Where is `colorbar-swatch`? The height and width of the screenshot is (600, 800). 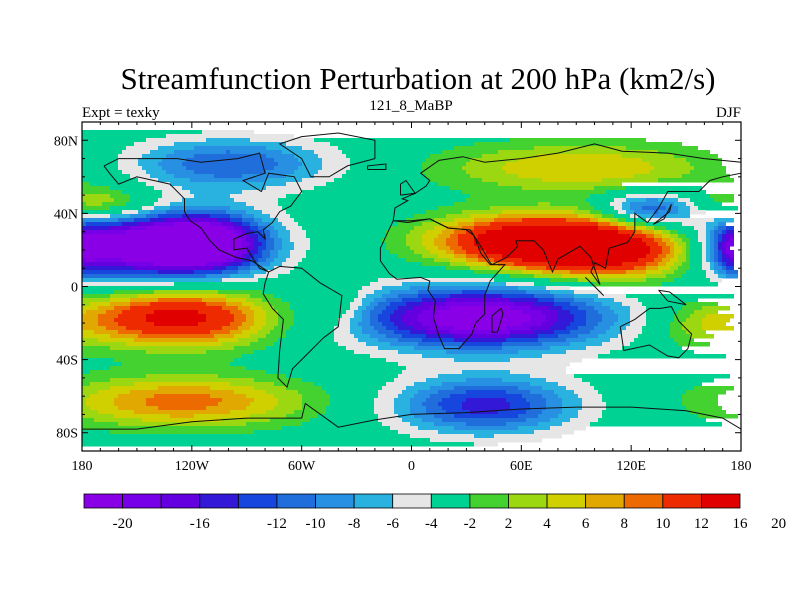
colorbar-swatch is located at coordinates (566, 501).